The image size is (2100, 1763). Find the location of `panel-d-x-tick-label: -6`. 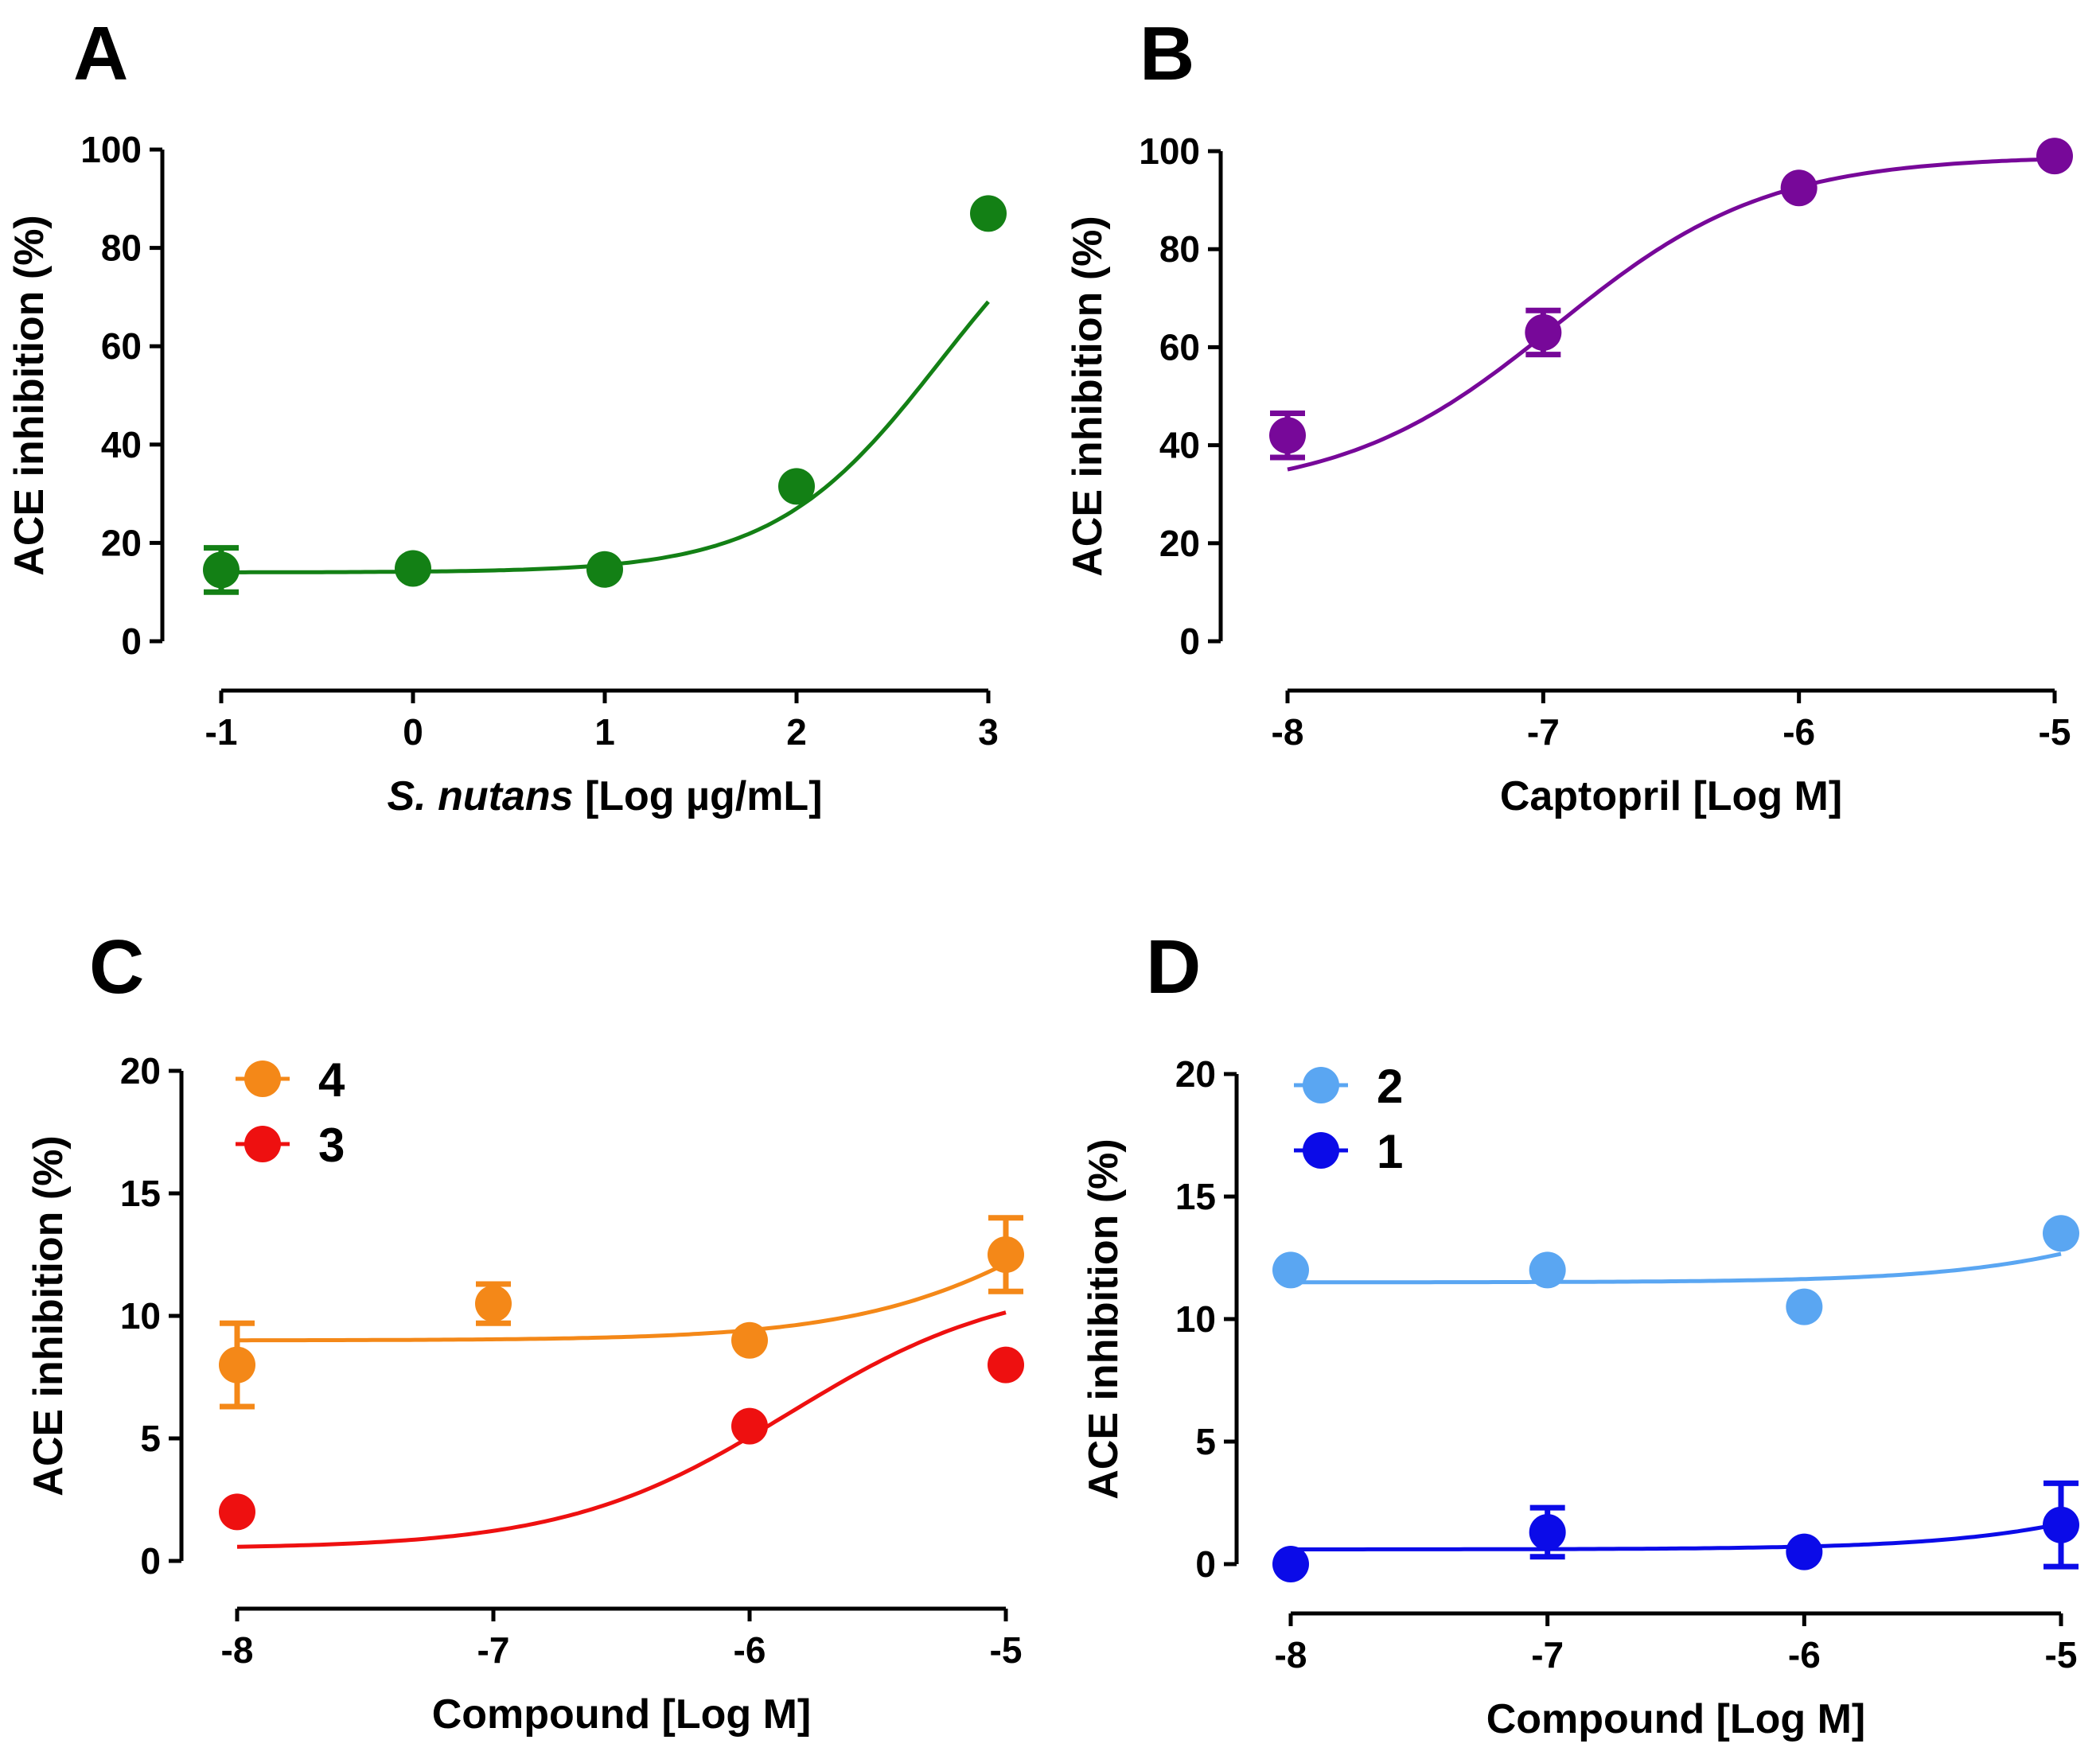

panel-d-x-tick-label: -6 is located at coordinates (1804, 1654).